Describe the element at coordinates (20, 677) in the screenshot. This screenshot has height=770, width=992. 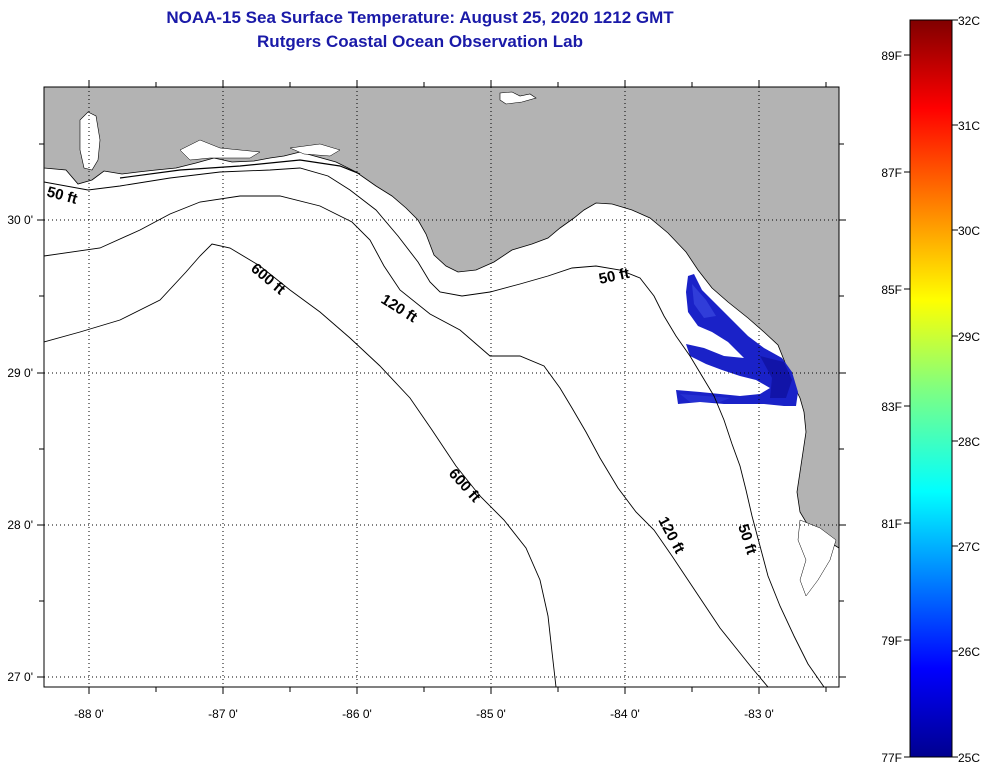
I see `lat-label: 27 0'` at that location.